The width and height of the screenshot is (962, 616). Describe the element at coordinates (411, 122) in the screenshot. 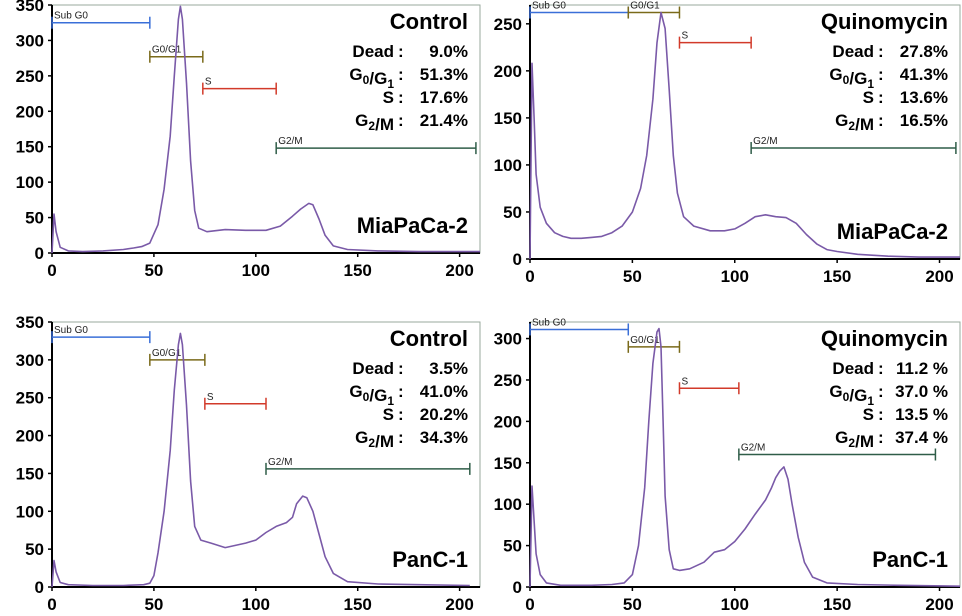

I see `stat-g2-m: G2/M:21.4%` at that location.